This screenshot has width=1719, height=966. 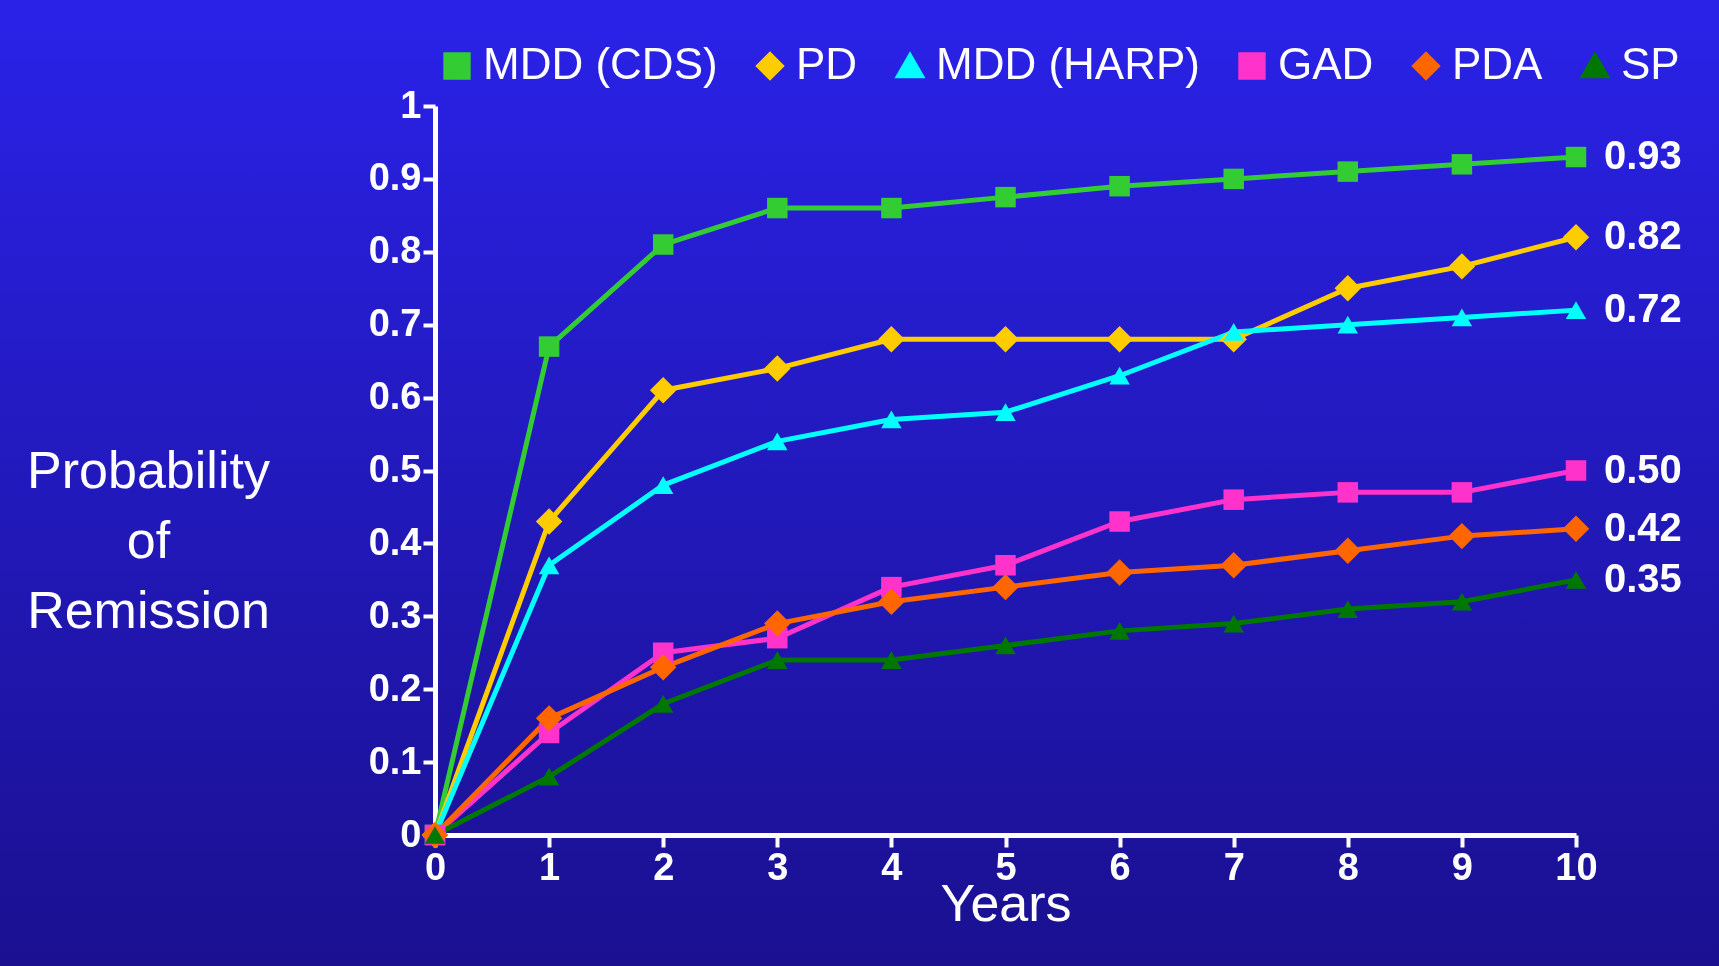 I want to click on data-label: 0.72, so click(x=1643, y=308).